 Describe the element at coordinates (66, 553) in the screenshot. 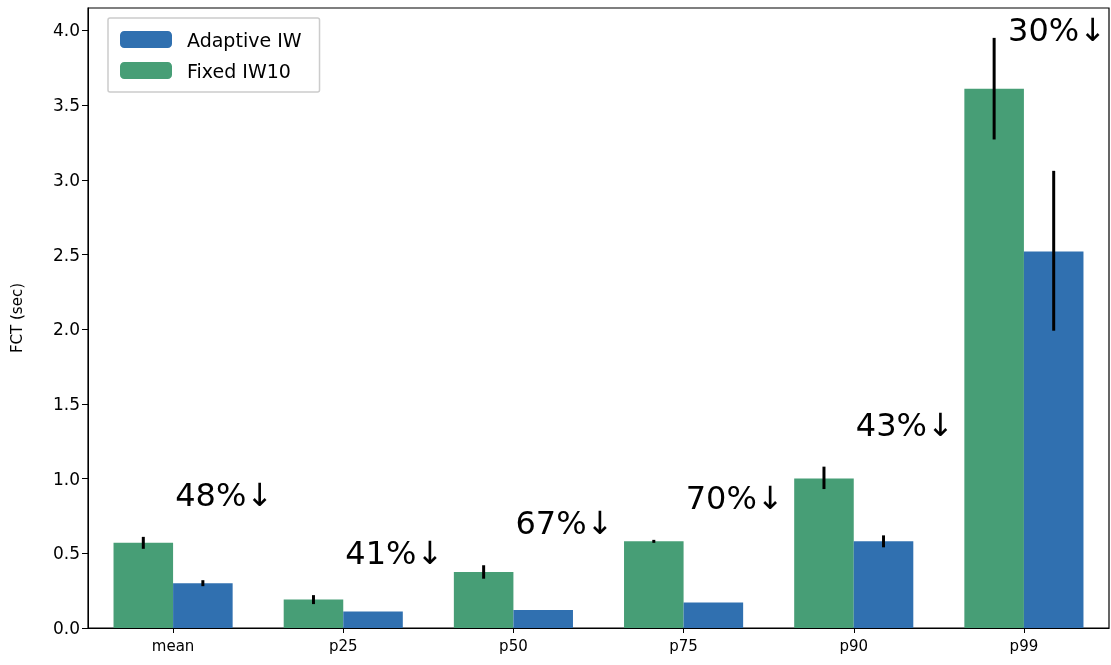

I see `y-tick-label: 0.5` at that location.